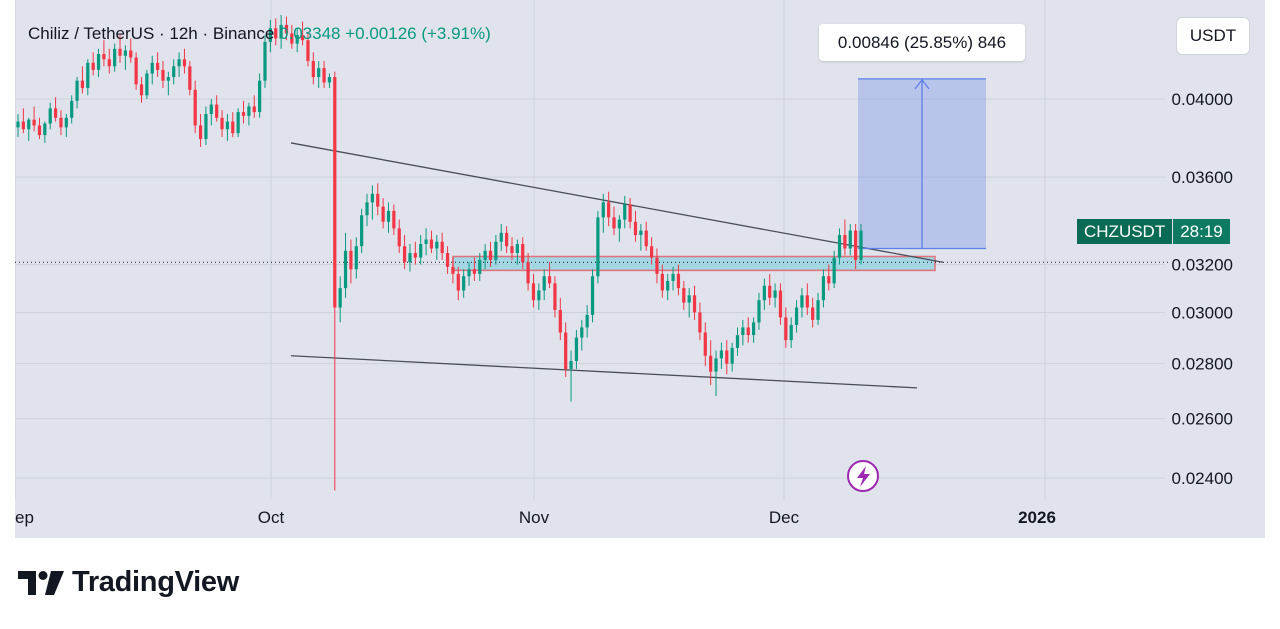 The width and height of the screenshot is (1280, 629). Describe the element at coordinates (1202, 364) in the screenshot. I see `price-axis-label: 0.02800` at that location.